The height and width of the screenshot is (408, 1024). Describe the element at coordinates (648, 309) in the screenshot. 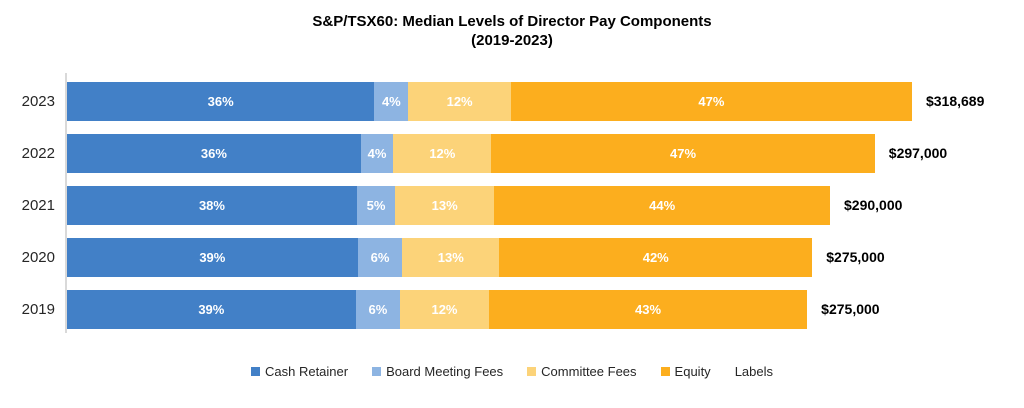

I see `bar-segment-equity: 43%` at that location.